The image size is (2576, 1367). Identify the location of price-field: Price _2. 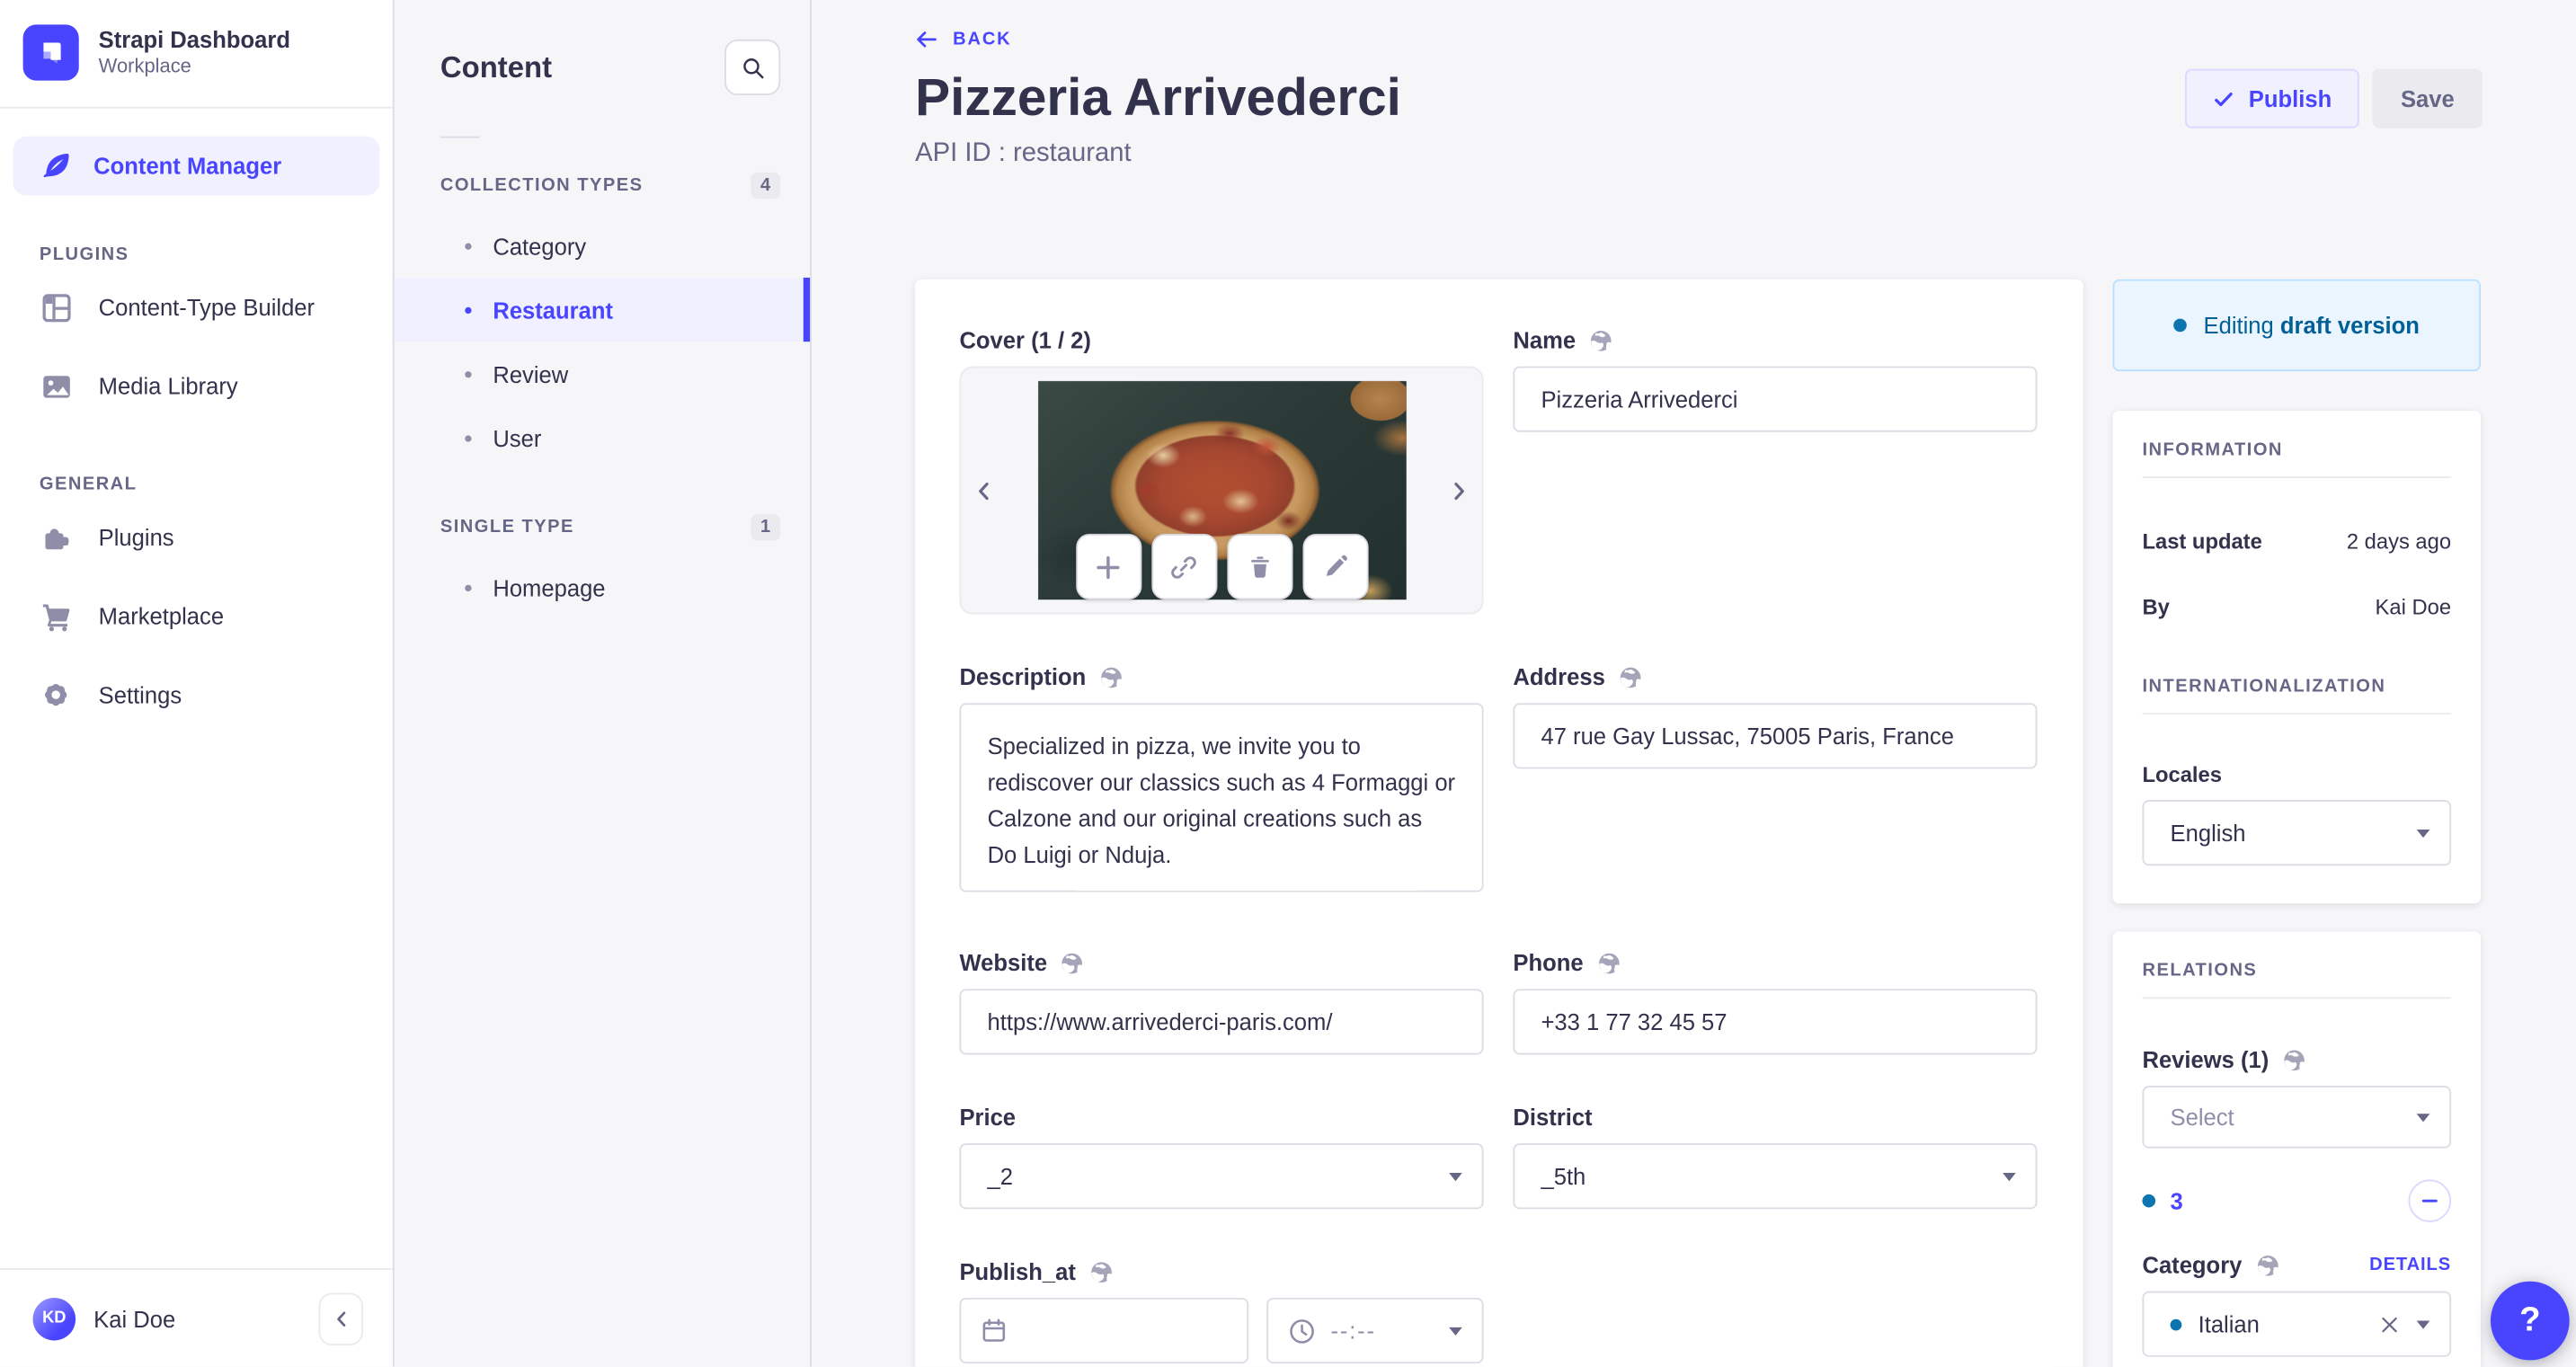
(1221, 1157).